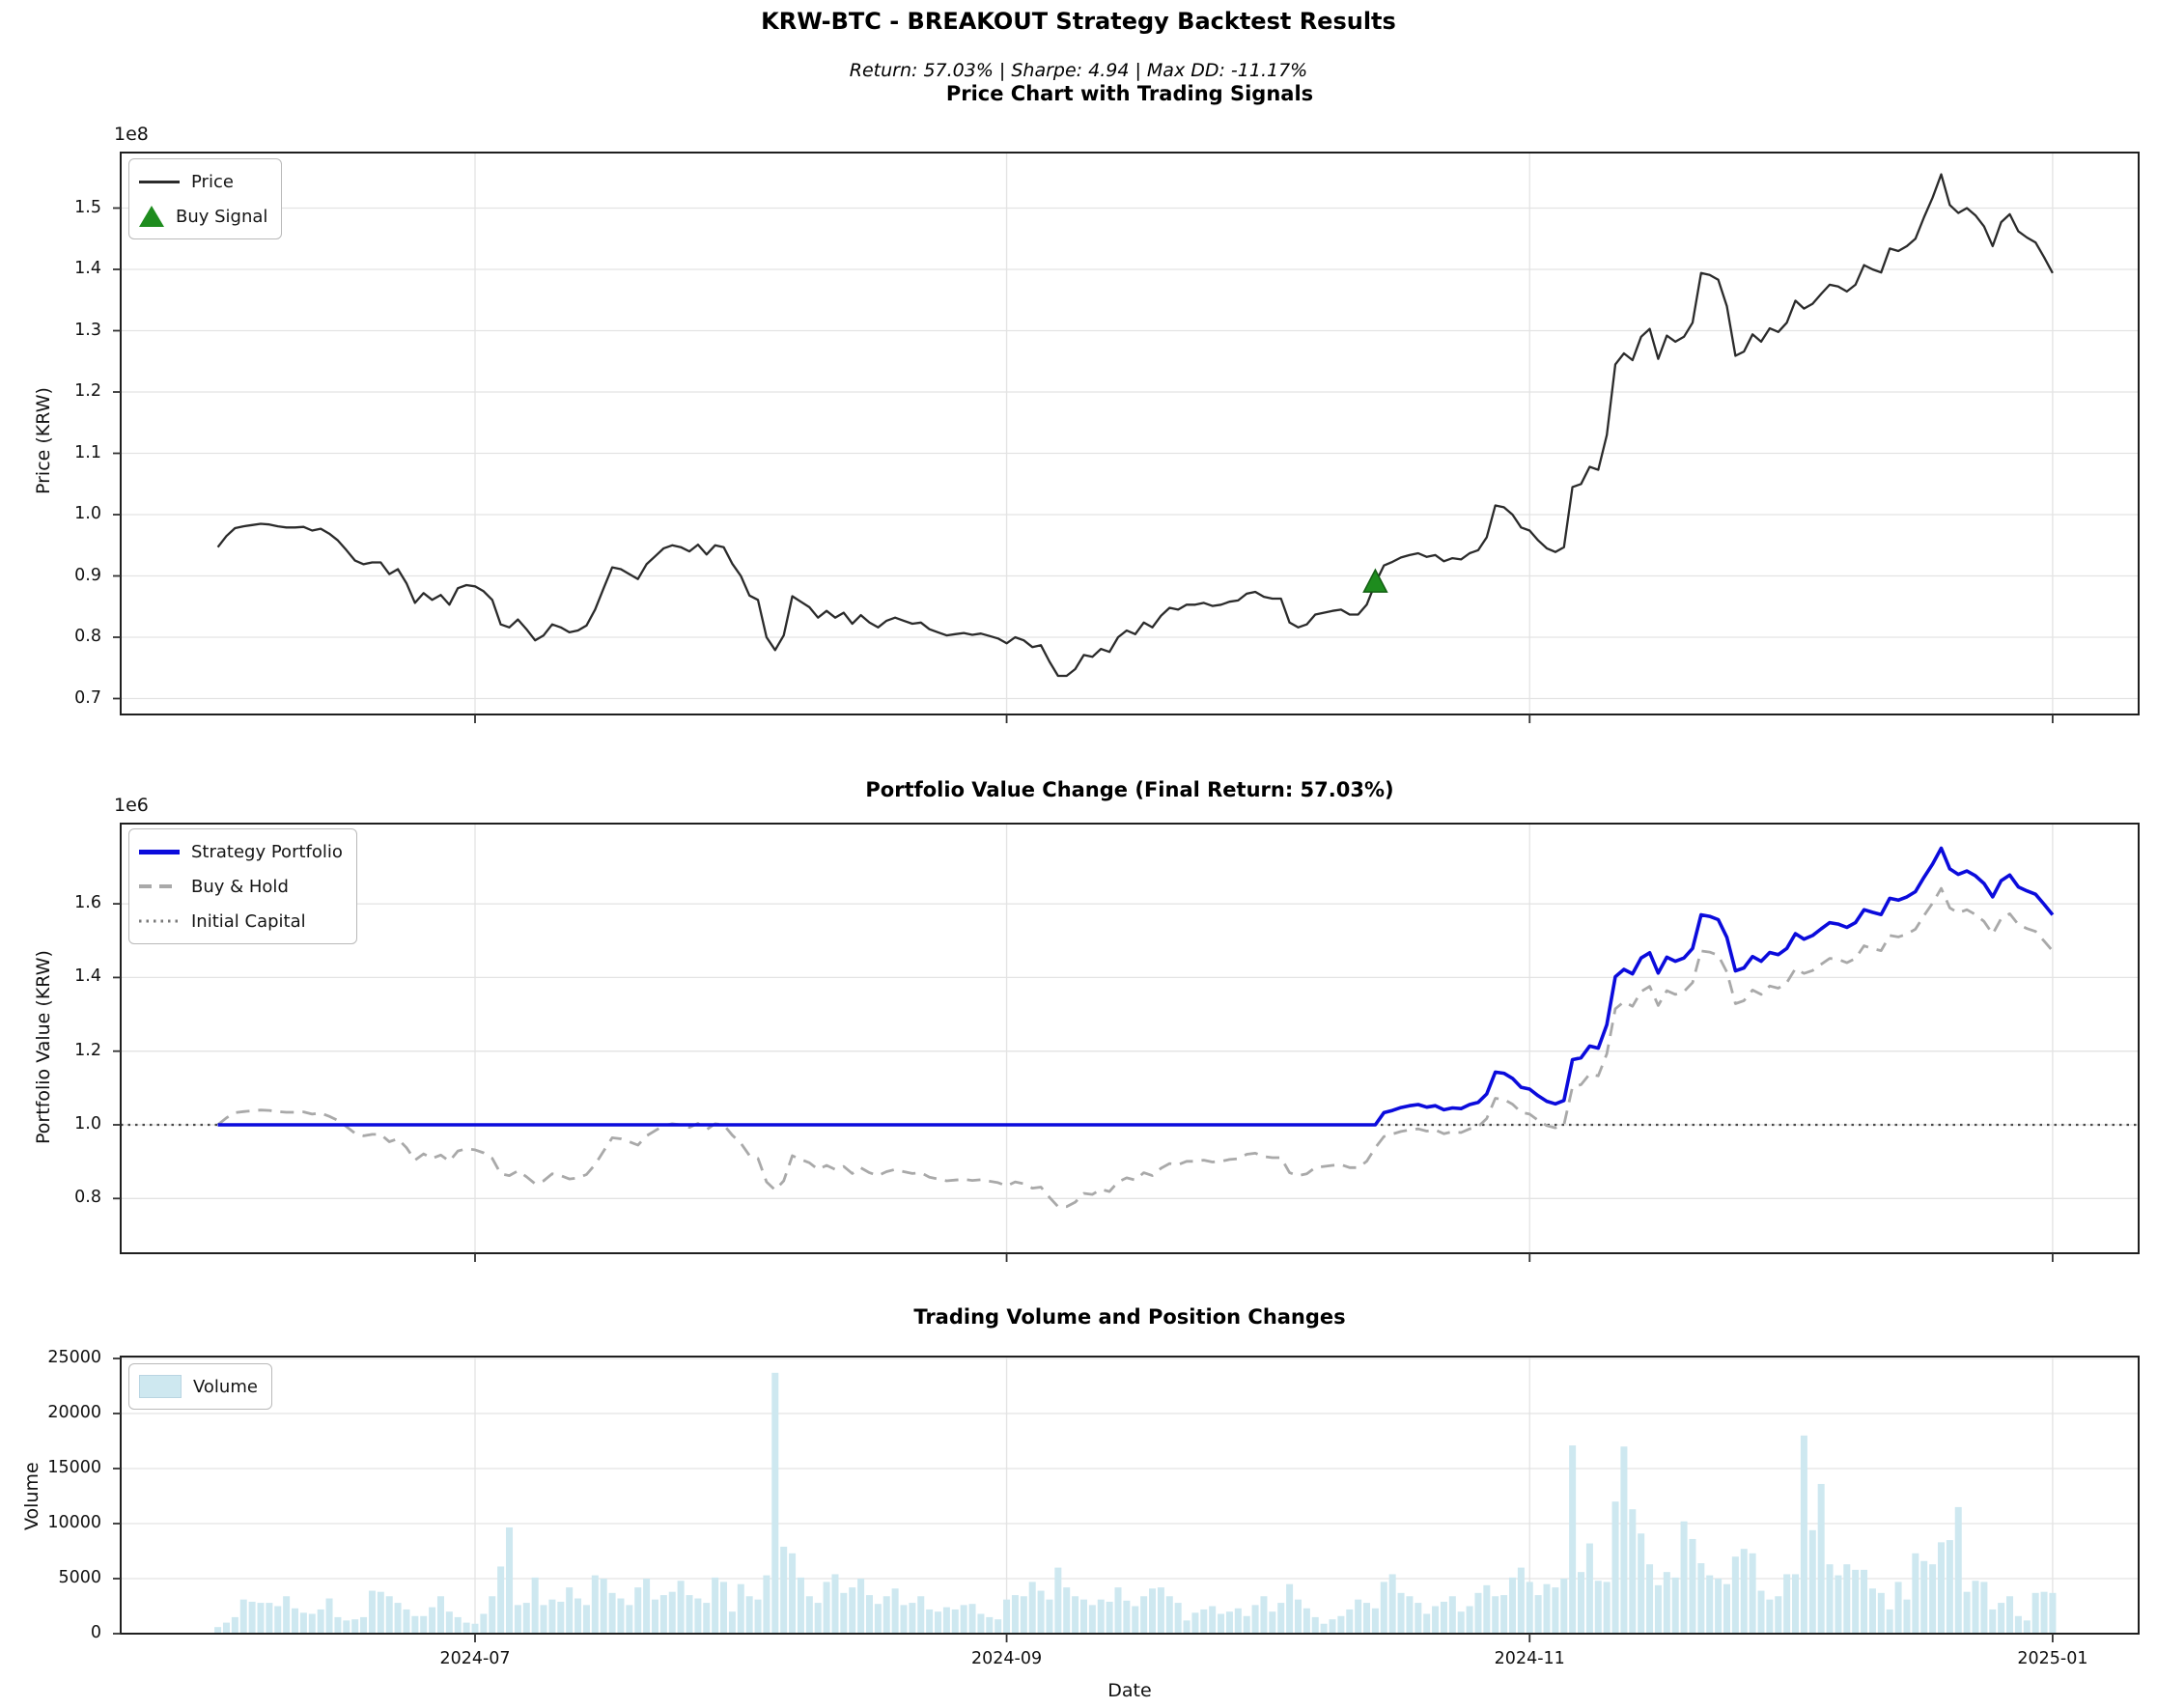 This screenshot has width=2157, height=1708. I want to click on legend-item-price: Price, so click(203, 181).